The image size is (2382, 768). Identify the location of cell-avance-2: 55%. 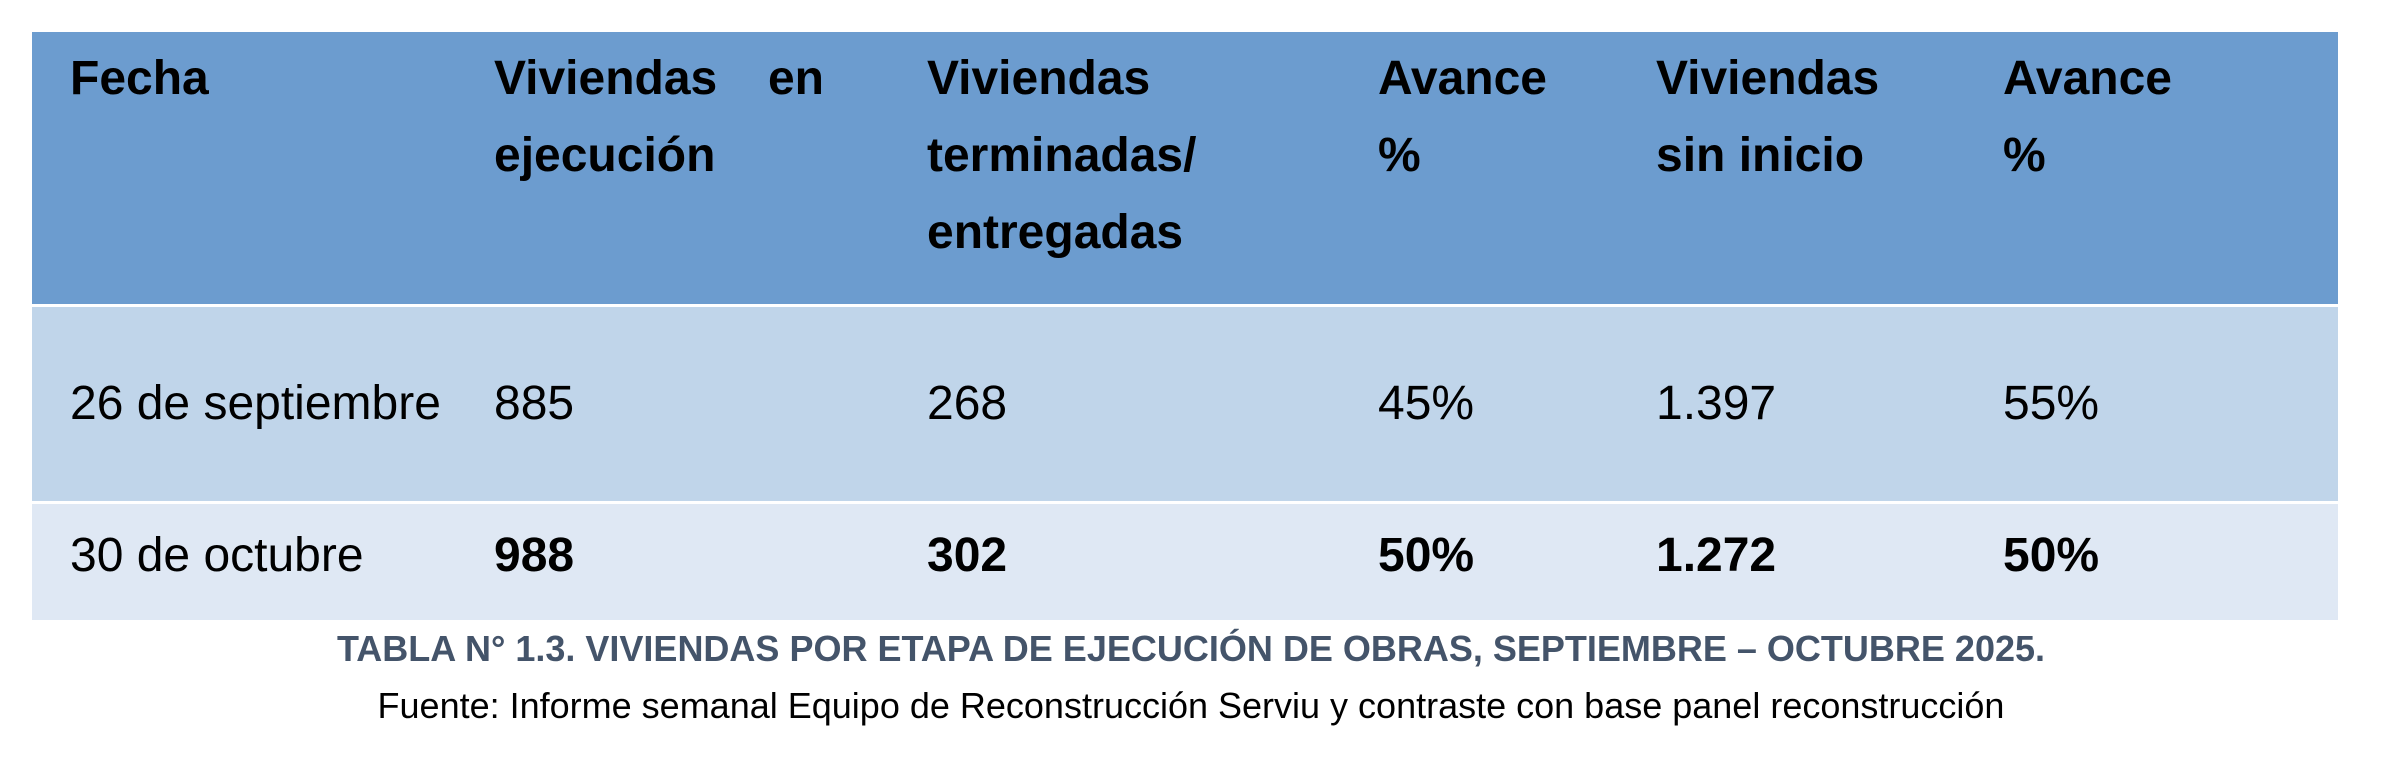
(2051, 403).